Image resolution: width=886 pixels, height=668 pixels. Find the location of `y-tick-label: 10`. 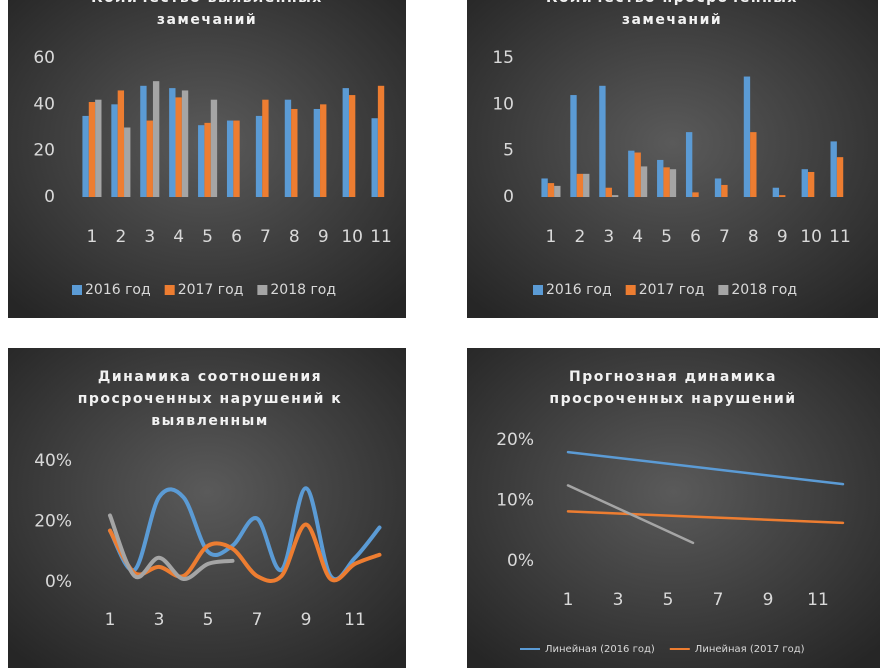

y-tick-label: 10 is located at coordinates (503, 104).